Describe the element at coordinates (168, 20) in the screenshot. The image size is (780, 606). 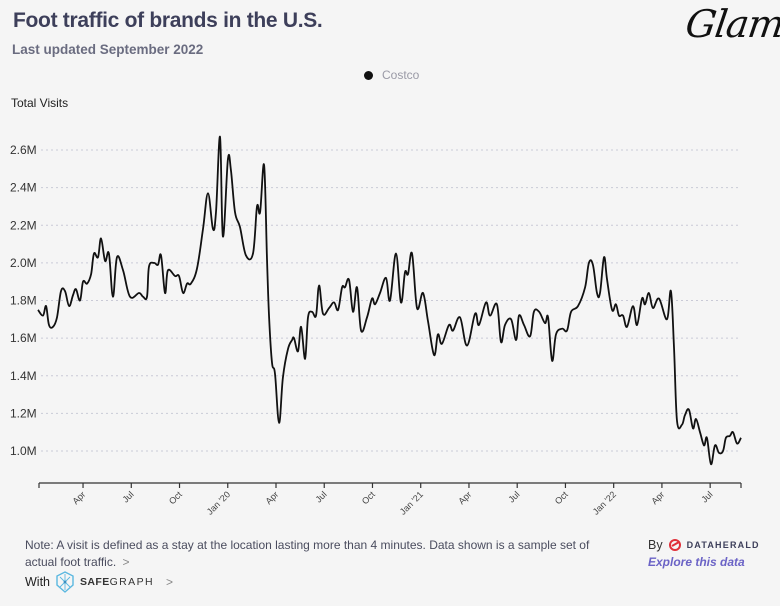
I see `chart-title: Foot traffic of brands in the U.S.` at that location.